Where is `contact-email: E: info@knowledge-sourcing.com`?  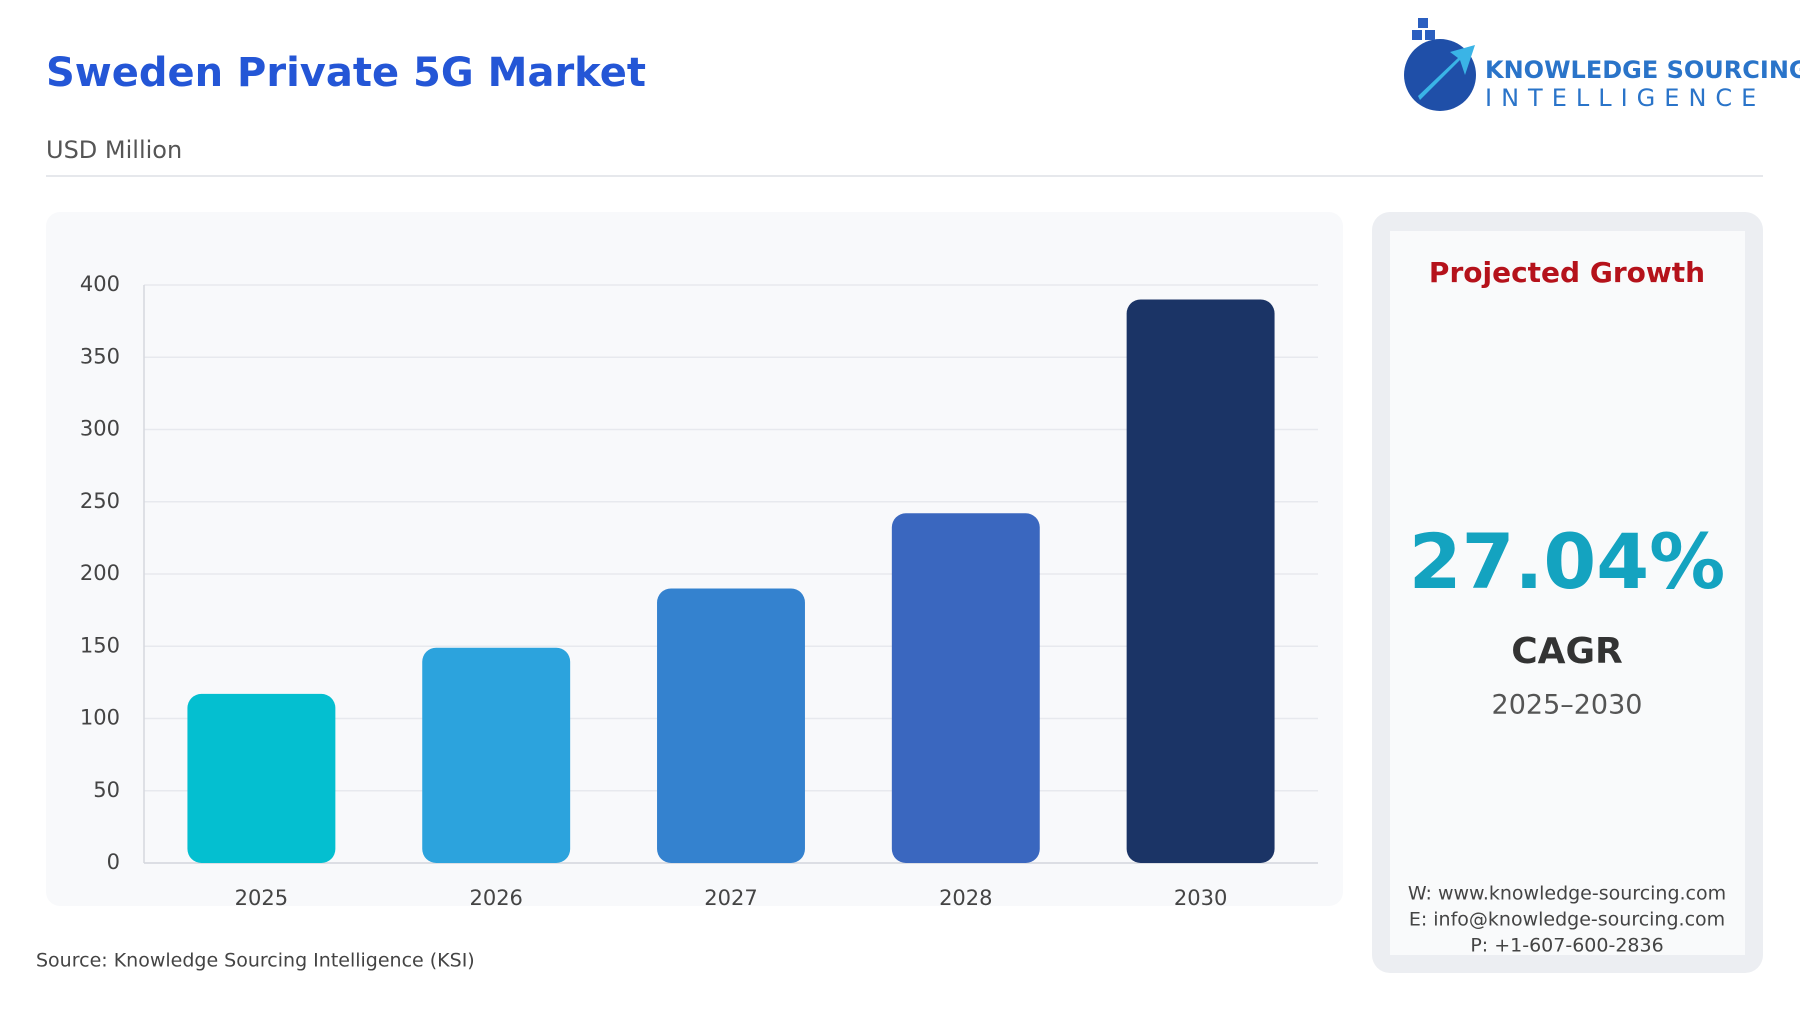
contact-email: E: info@knowledge-sourcing.com is located at coordinates (1567, 920).